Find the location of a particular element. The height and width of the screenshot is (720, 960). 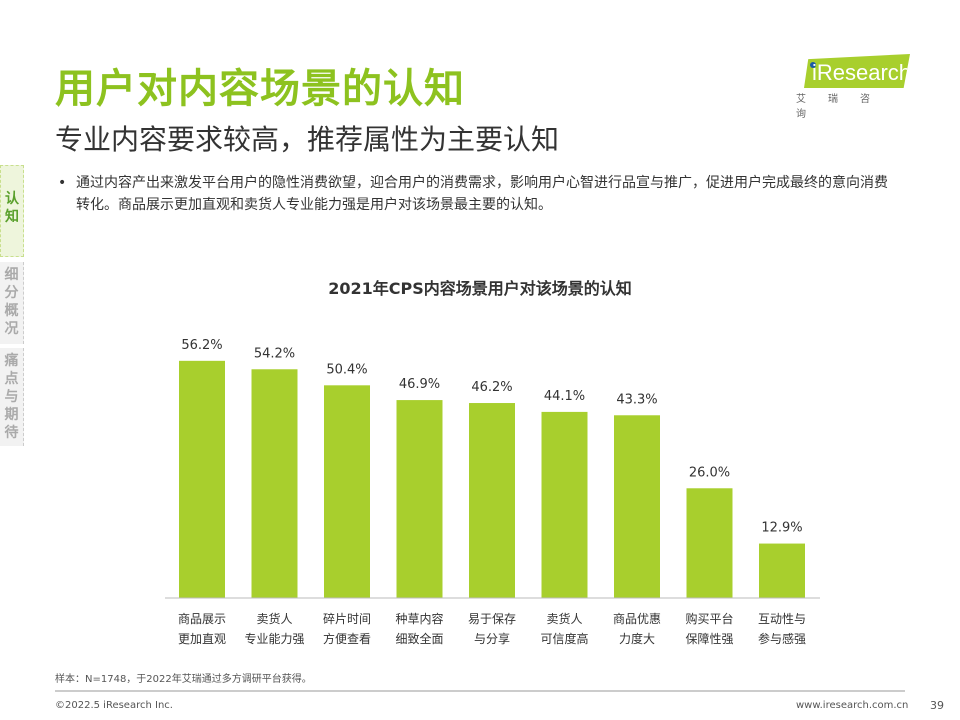

category-label: 互动性与 is located at coordinates (782, 619).